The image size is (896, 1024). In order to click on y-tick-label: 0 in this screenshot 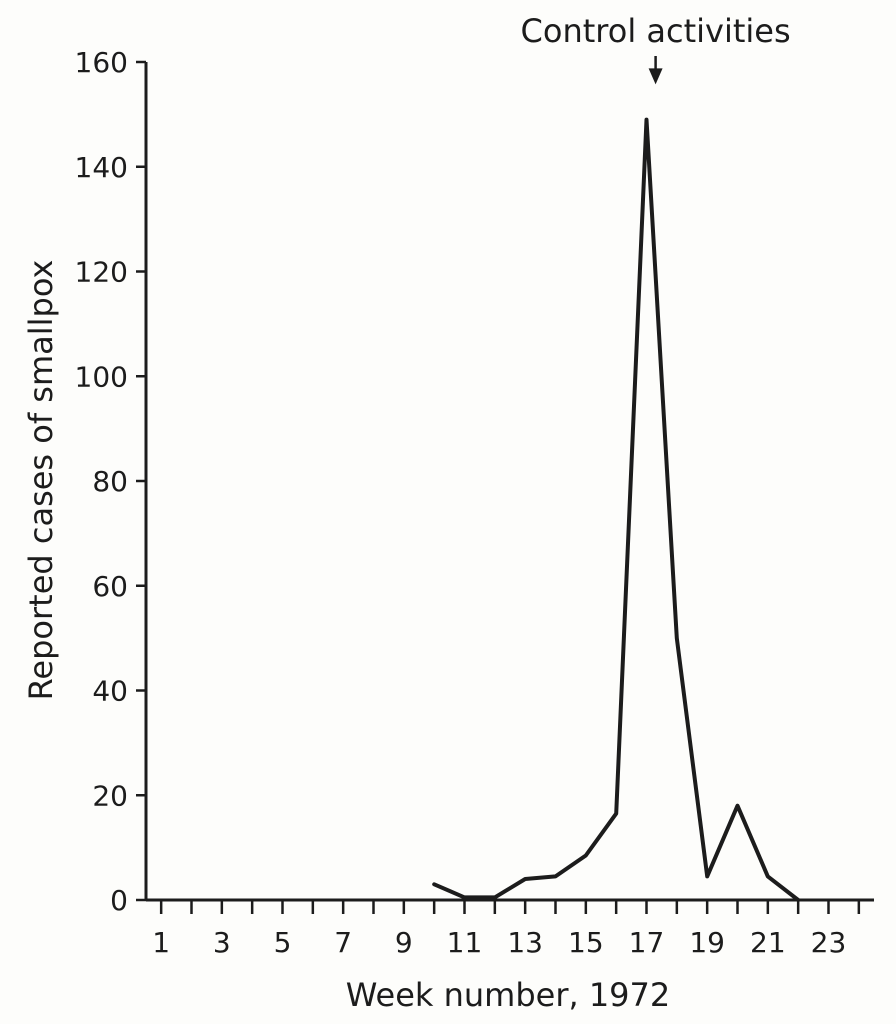, I will do `click(119, 900)`.